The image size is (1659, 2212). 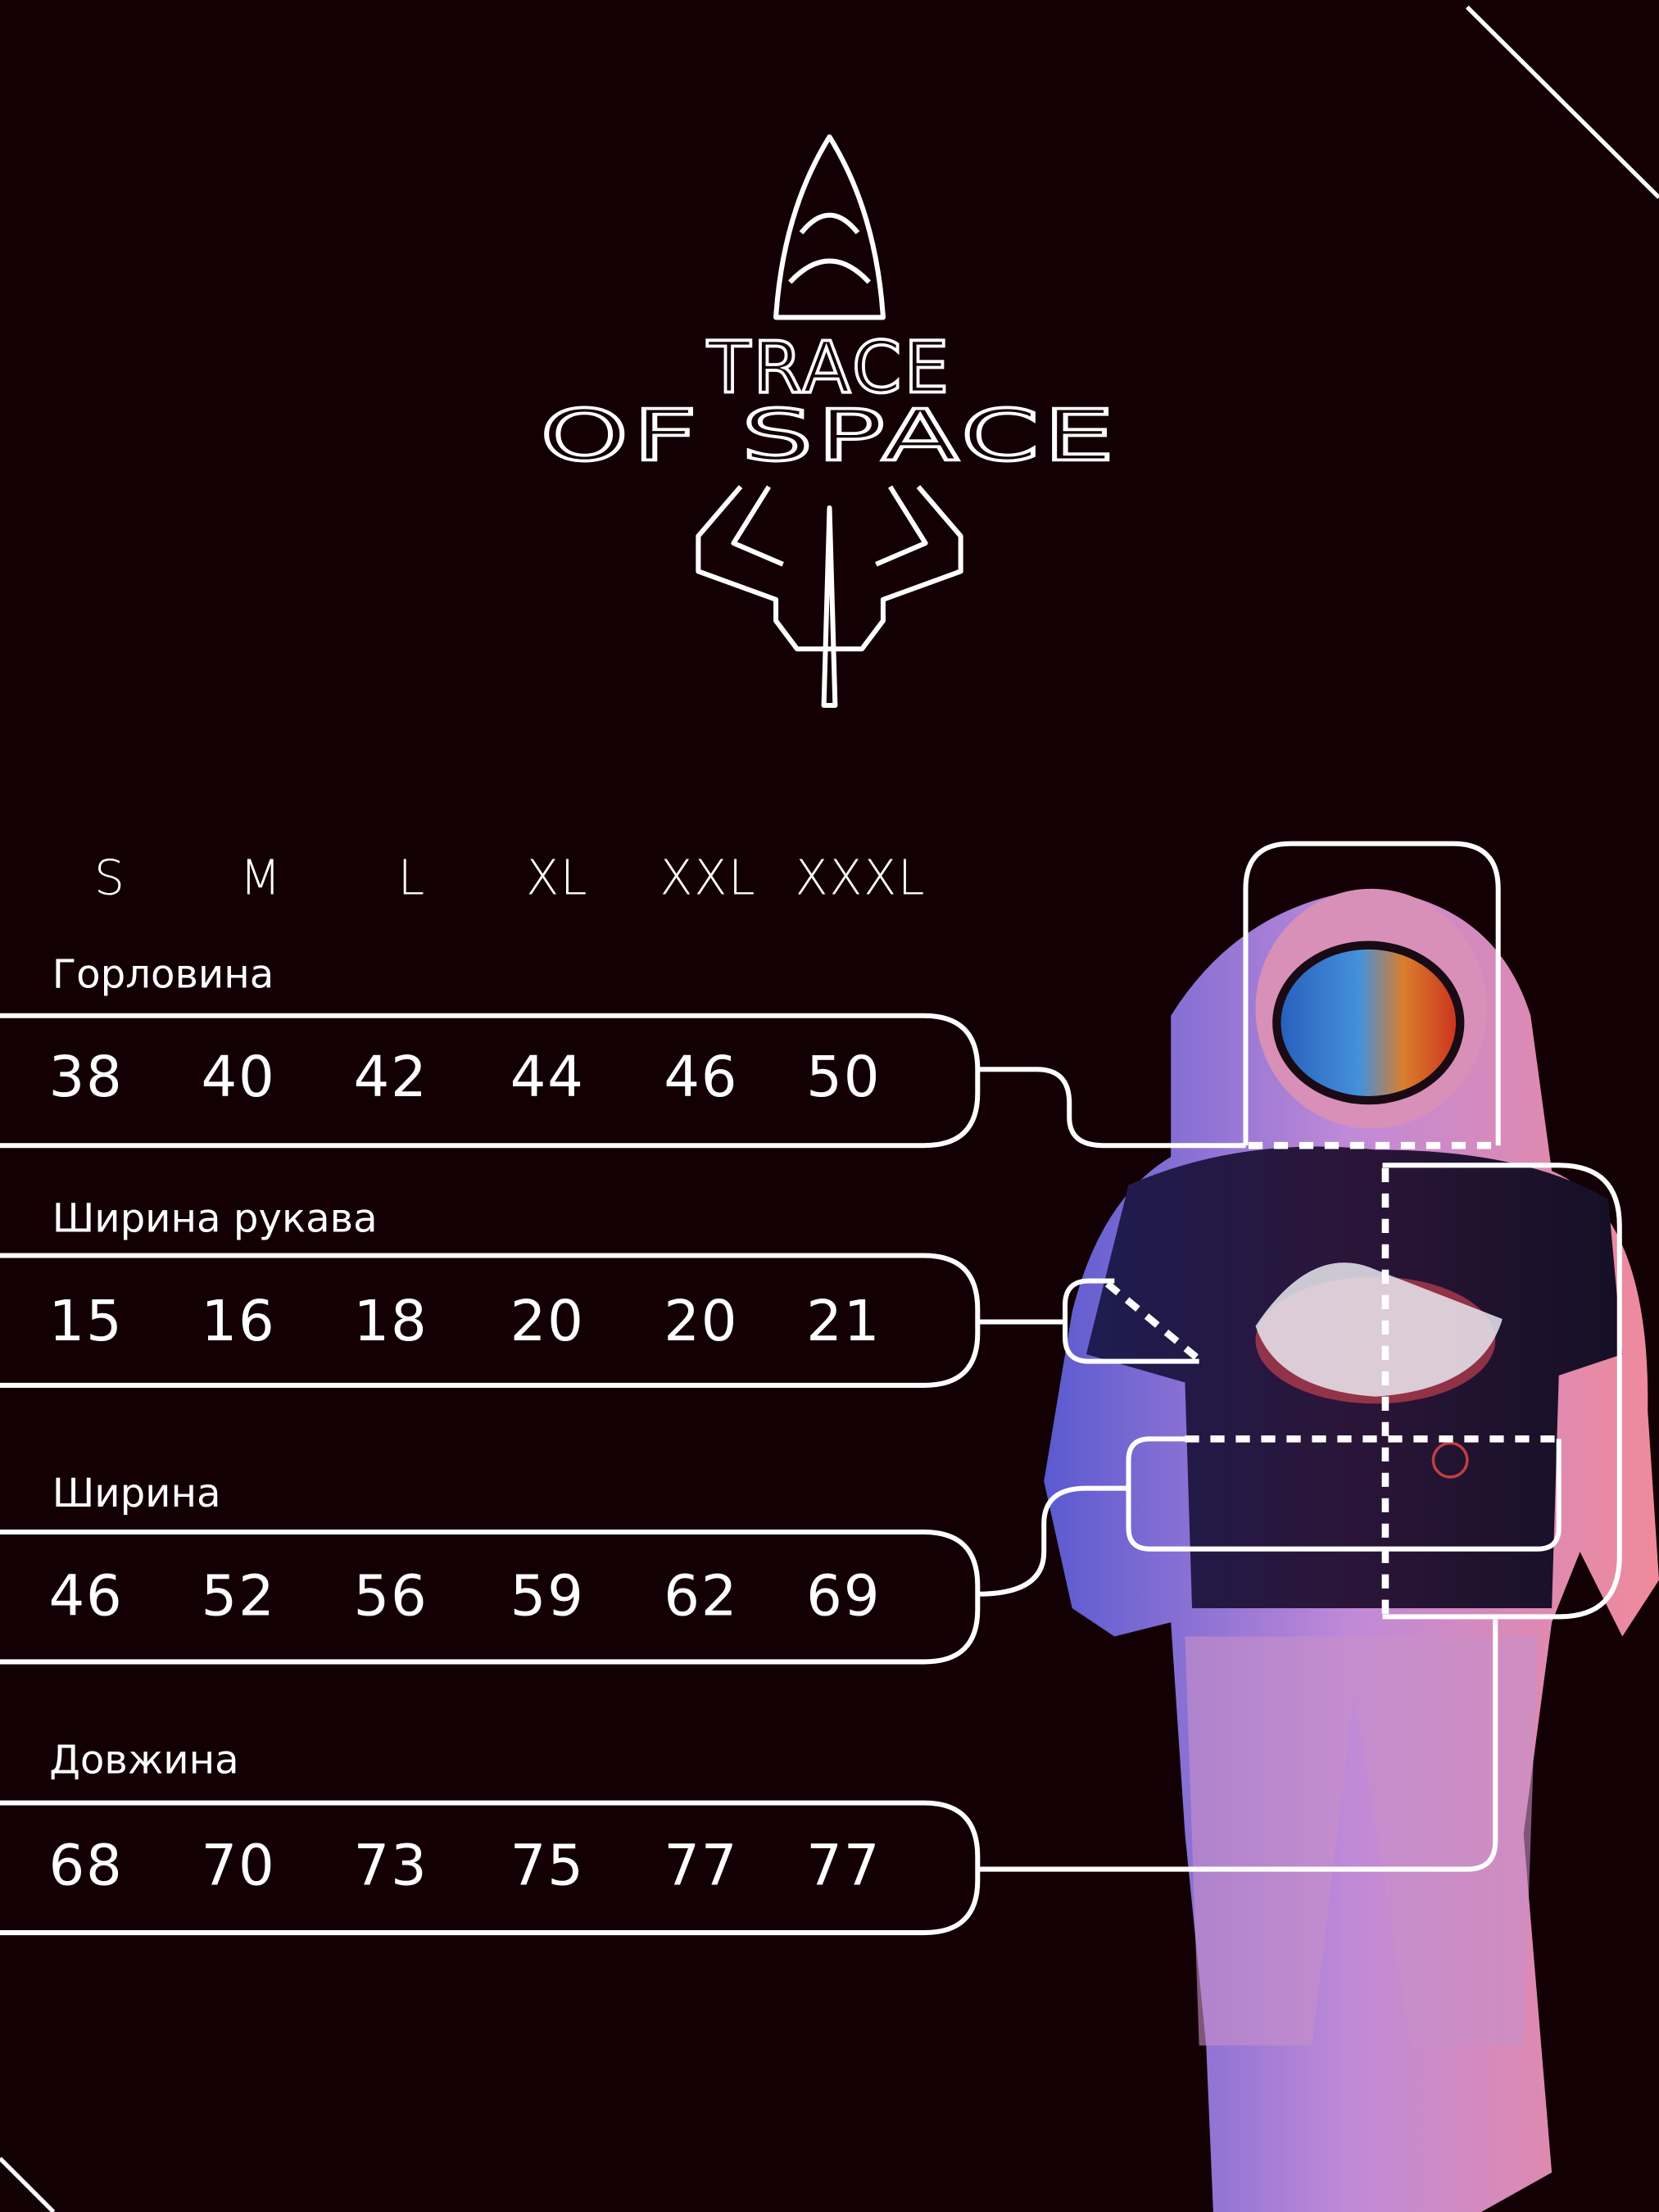 What do you see at coordinates (547, 1866) in the screenshot?
I see `value: 75` at bounding box center [547, 1866].